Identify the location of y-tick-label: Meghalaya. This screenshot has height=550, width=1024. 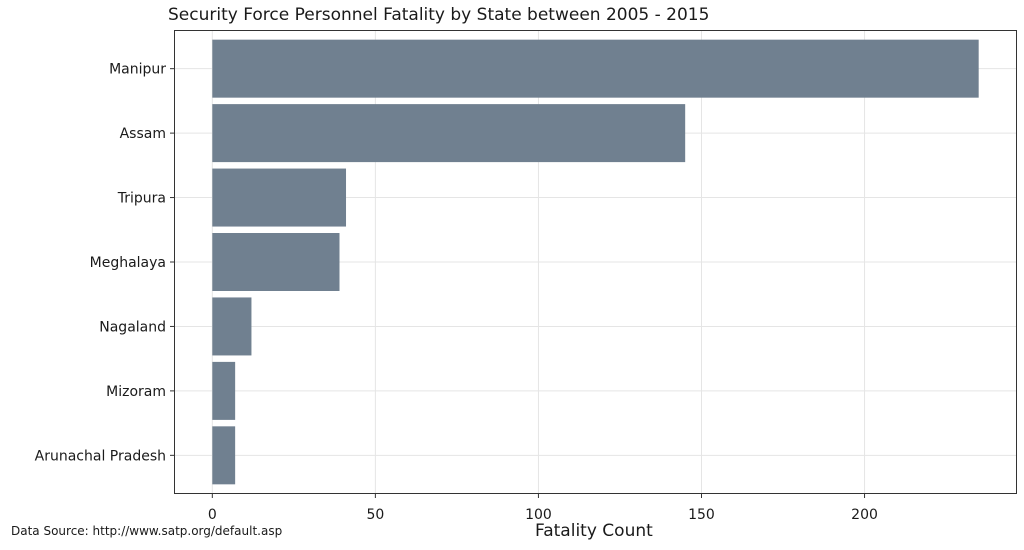
(128, 263).